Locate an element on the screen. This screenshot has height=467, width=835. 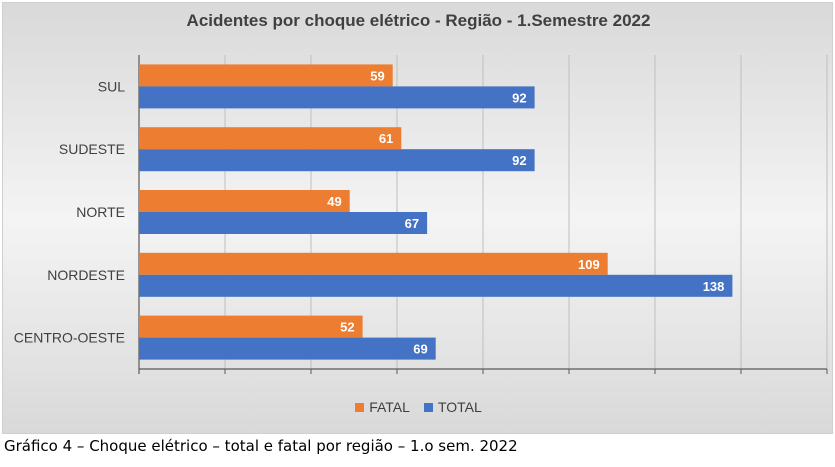
data-label: 52 is located at coordinates (347, 327).